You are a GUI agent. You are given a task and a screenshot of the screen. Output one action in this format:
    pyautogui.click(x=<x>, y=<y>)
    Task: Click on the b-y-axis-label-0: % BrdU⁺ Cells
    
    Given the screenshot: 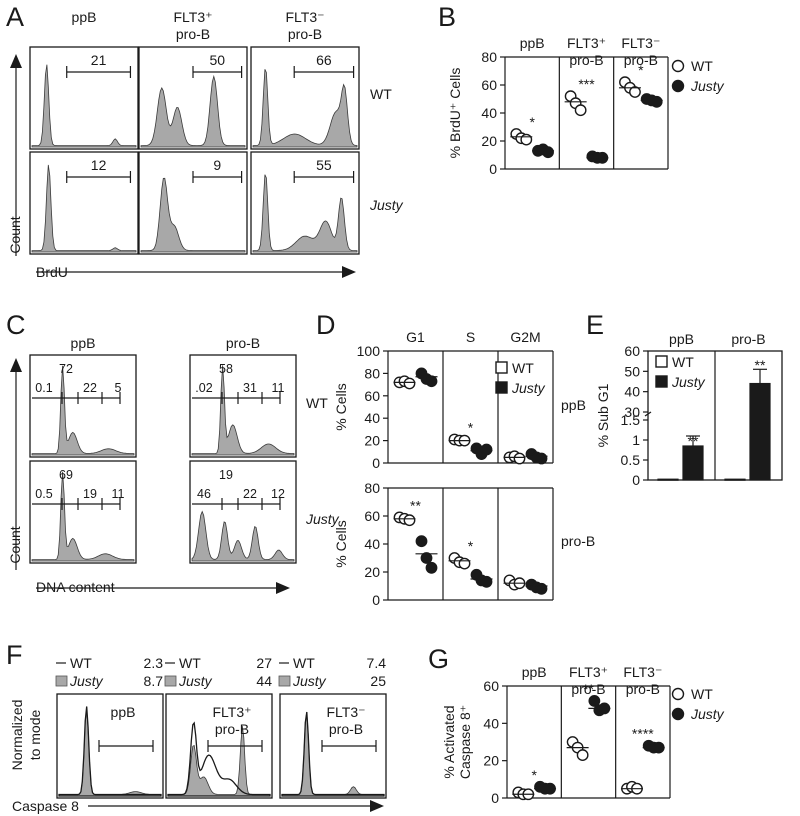 What is the action you would take?
    pyautogui.click(x=455, y=113)
    